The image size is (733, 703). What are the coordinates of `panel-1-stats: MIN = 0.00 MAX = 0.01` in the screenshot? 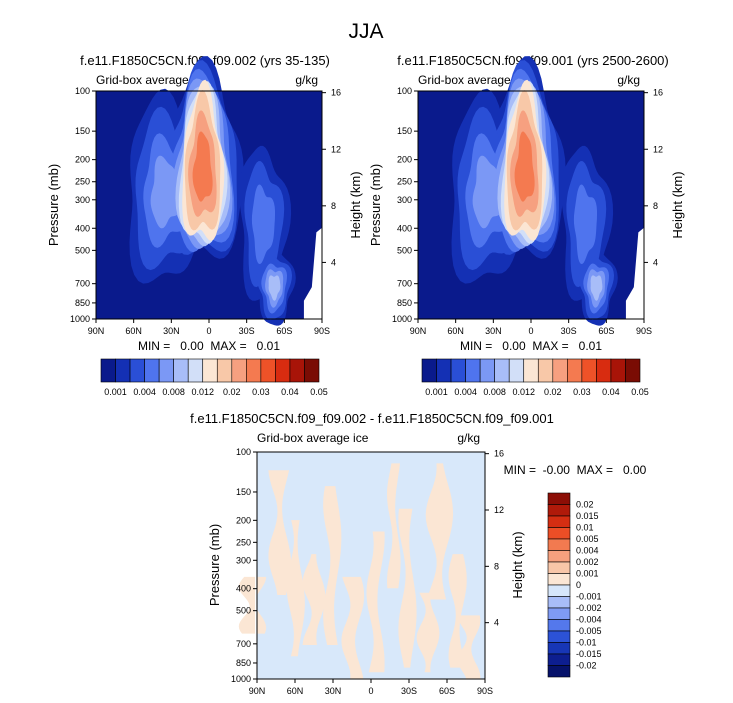 It's located at (209, 346).